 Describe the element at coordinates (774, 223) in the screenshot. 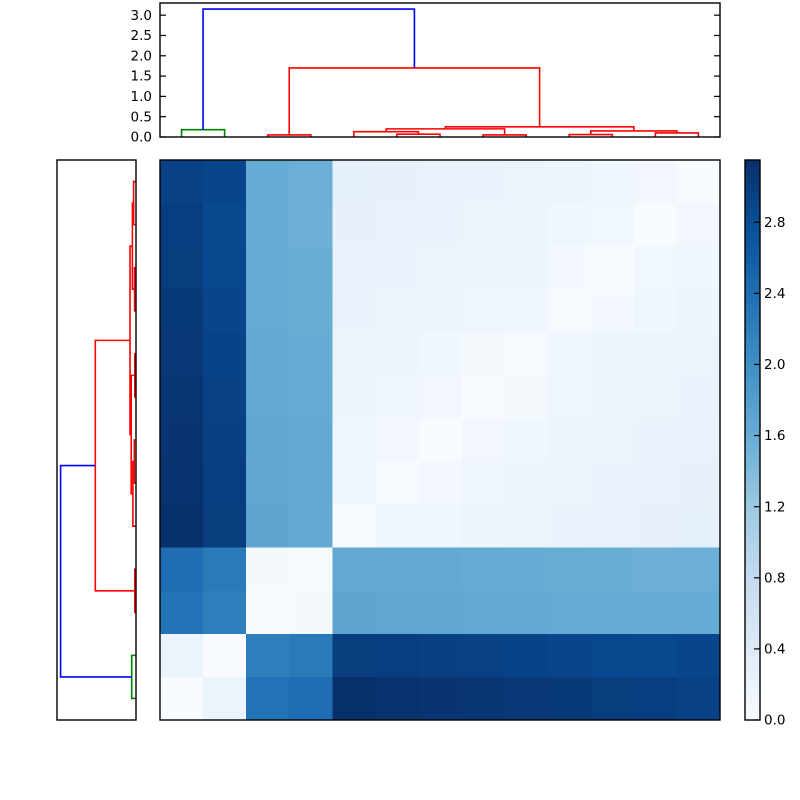

I see `colorbar-tick-label: 2.8` at that location.